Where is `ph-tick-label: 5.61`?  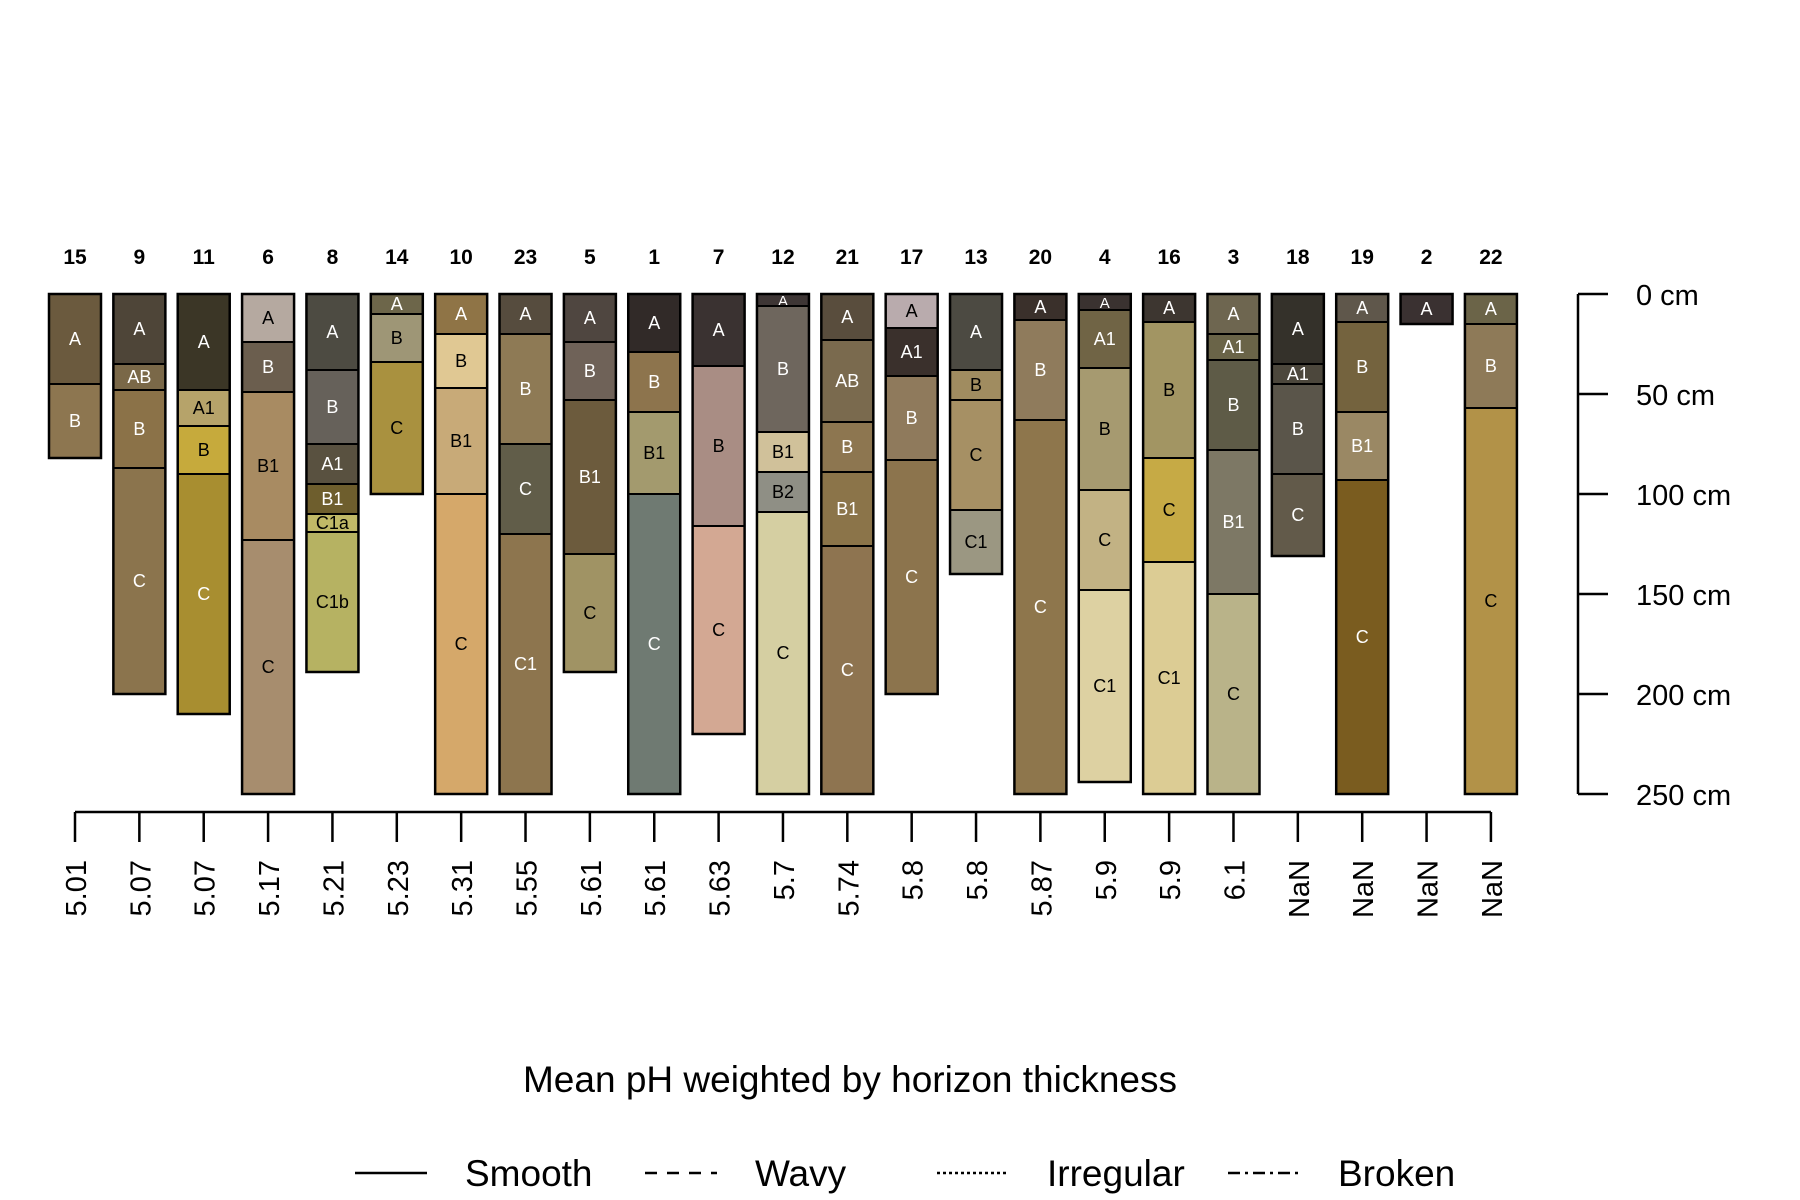
ph-tick-label: 5.61 is located at coordinates (656, 888).